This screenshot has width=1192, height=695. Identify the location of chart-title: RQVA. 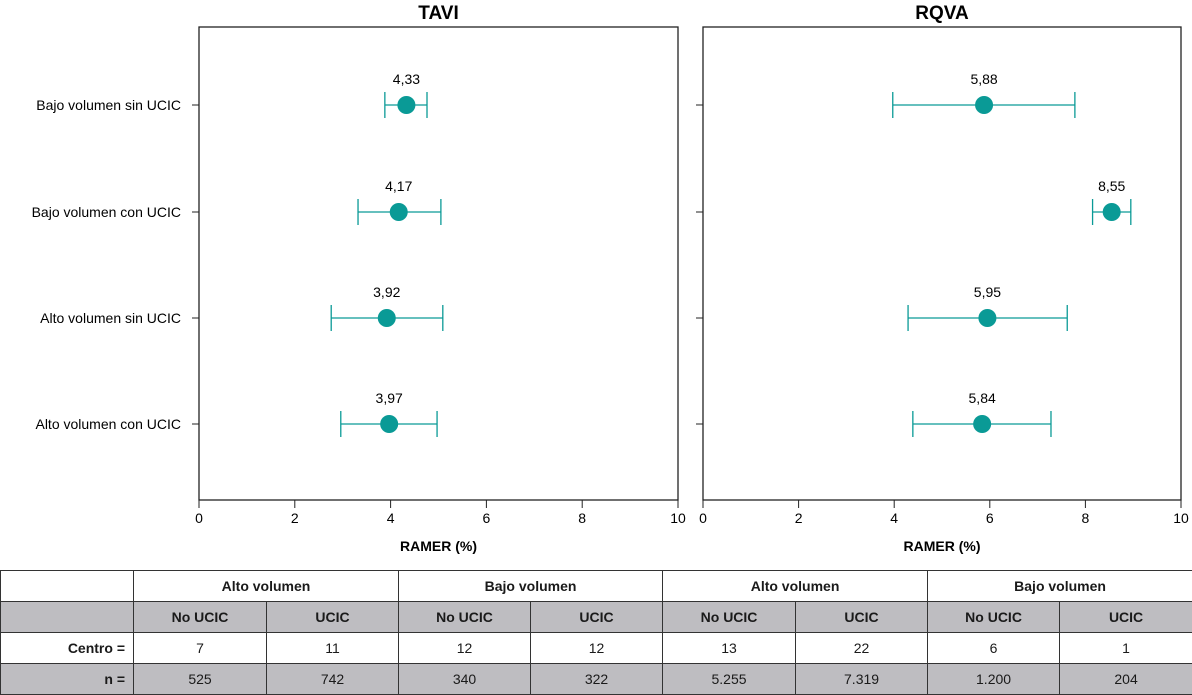
(942, 13).